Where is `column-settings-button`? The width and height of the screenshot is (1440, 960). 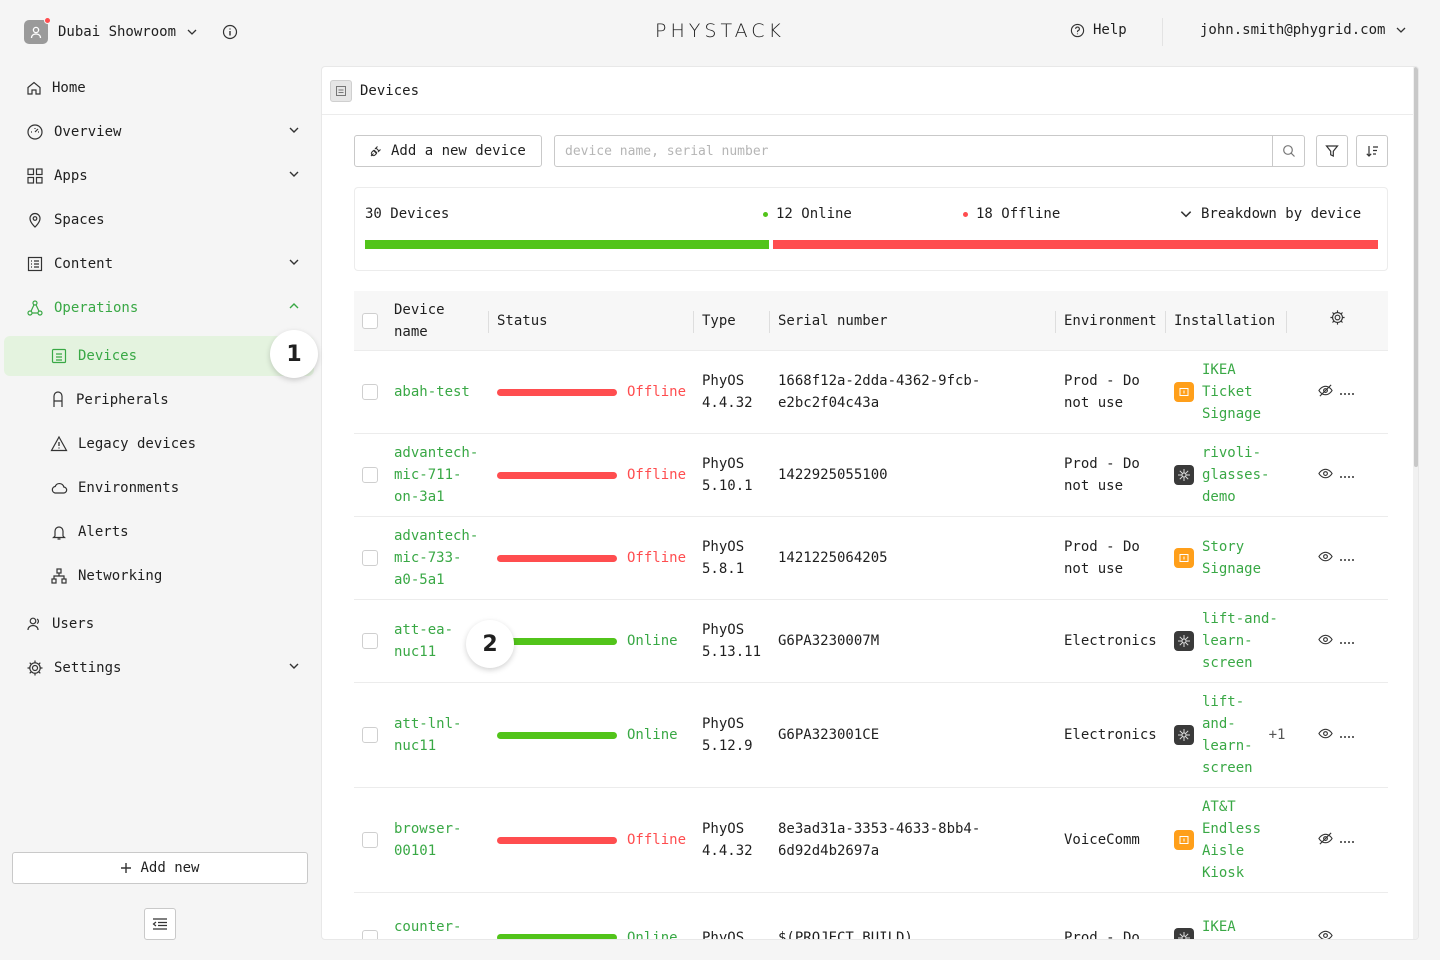
column-settings-button is located at coordinates (1337, 317).